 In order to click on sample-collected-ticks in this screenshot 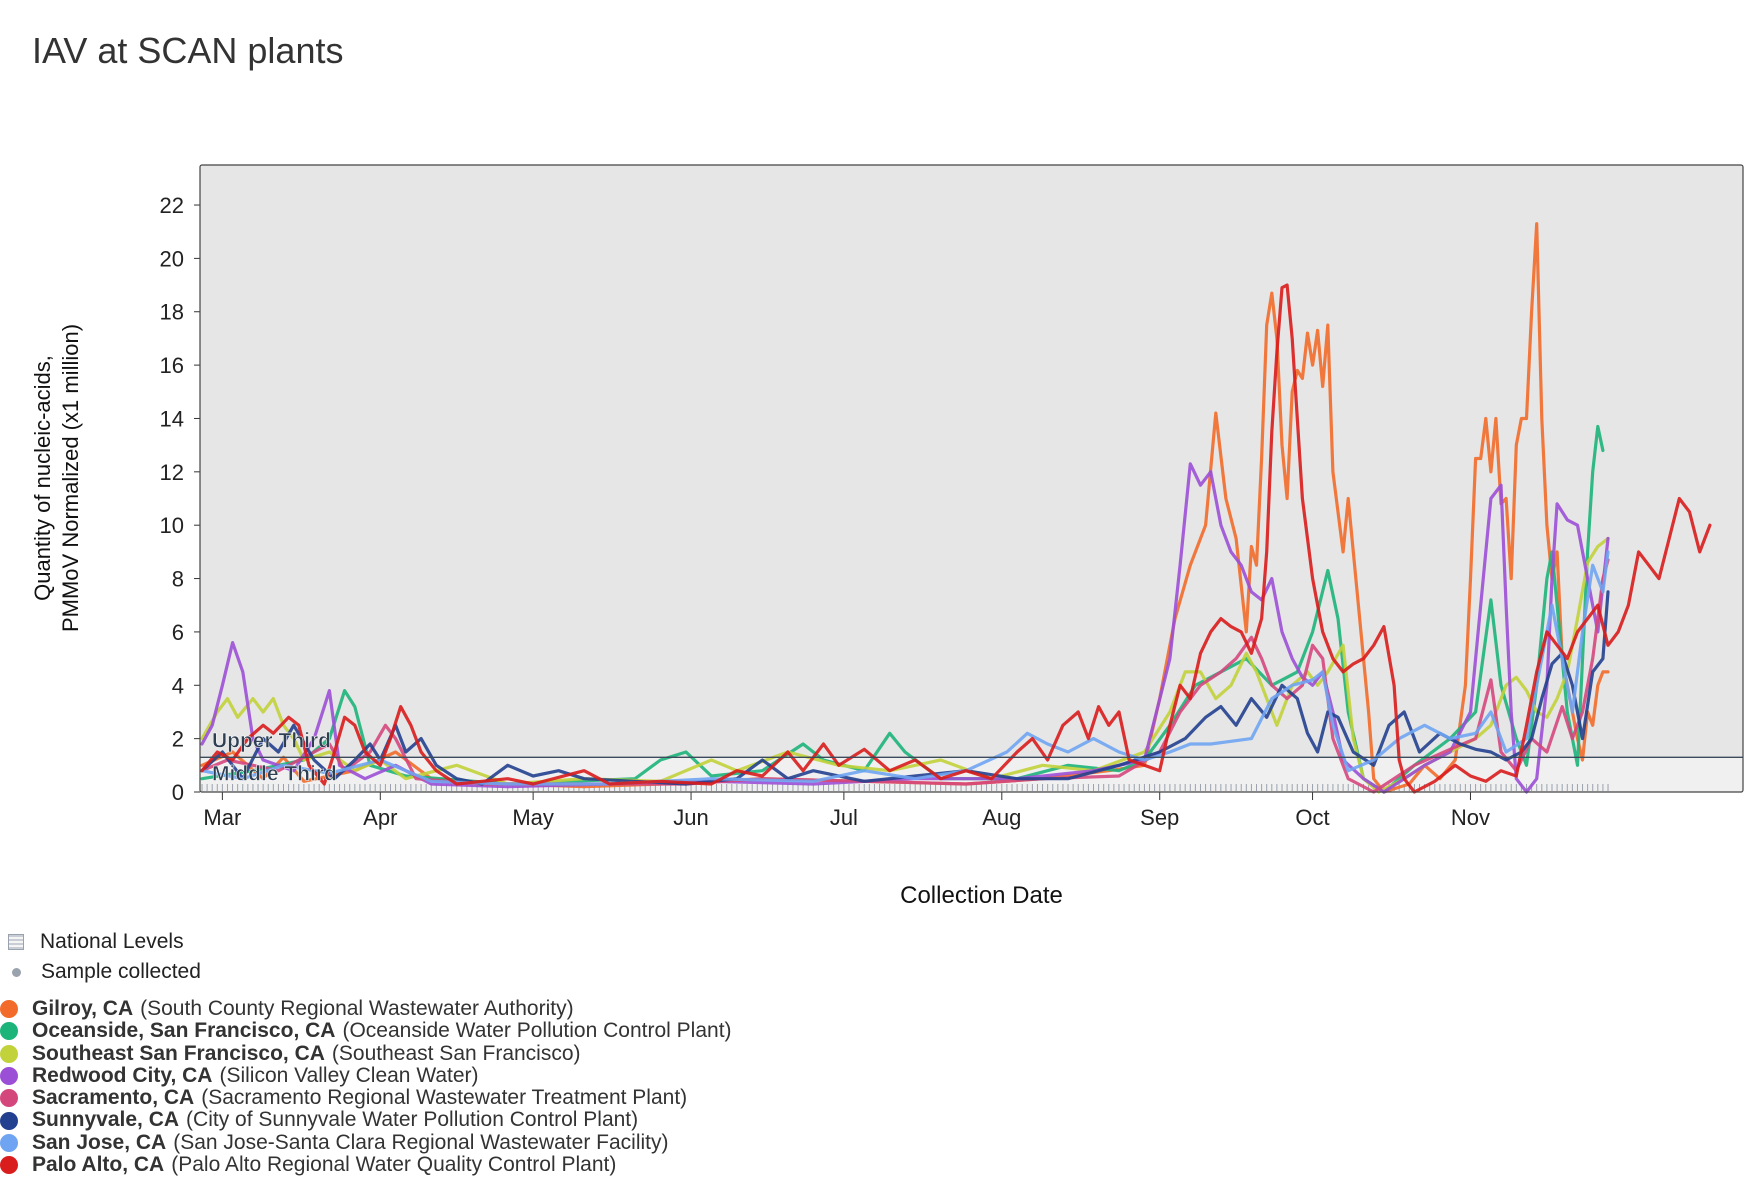, I will do `click(905, 787)`.